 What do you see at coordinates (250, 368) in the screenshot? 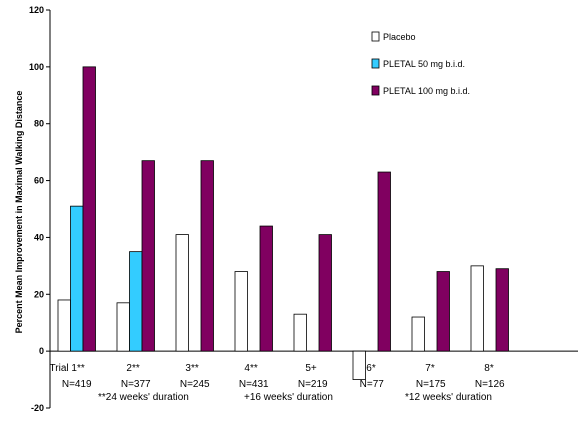
I see `category-label: 4**` at bounding box center [250, 368].